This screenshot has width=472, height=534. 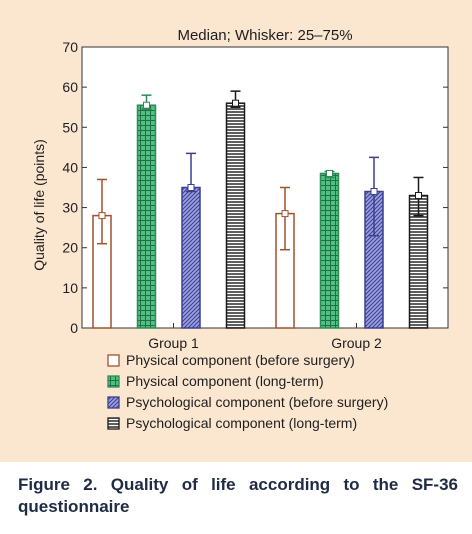 I want to click on x-tick-label: Group 1, so click(x=173, y=343).